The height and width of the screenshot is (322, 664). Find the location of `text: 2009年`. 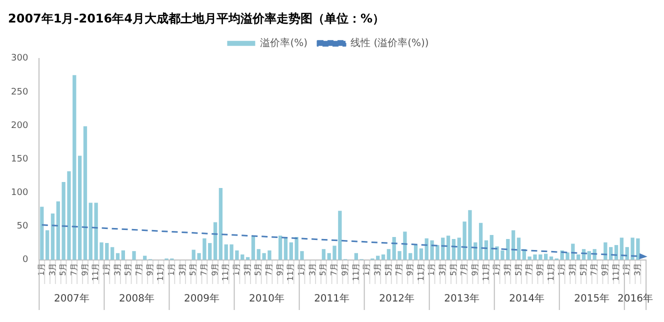

text: 2009年 is located at coordinates (202, 298).